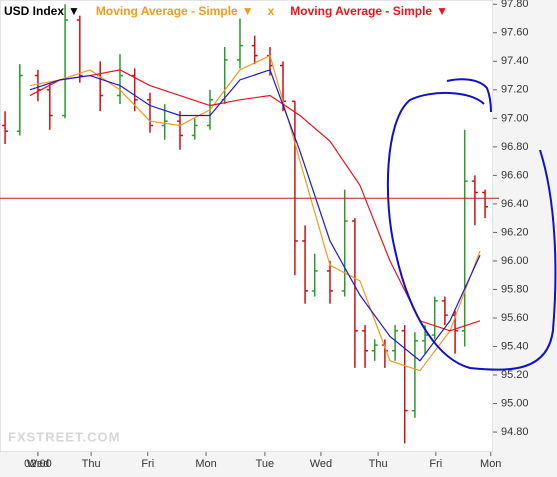 This screenshot has width=557, height=477. What do you see at coordinates (271, 11) in the screenshot?
I see `legend-close: x` at bounding box center [271, 11].